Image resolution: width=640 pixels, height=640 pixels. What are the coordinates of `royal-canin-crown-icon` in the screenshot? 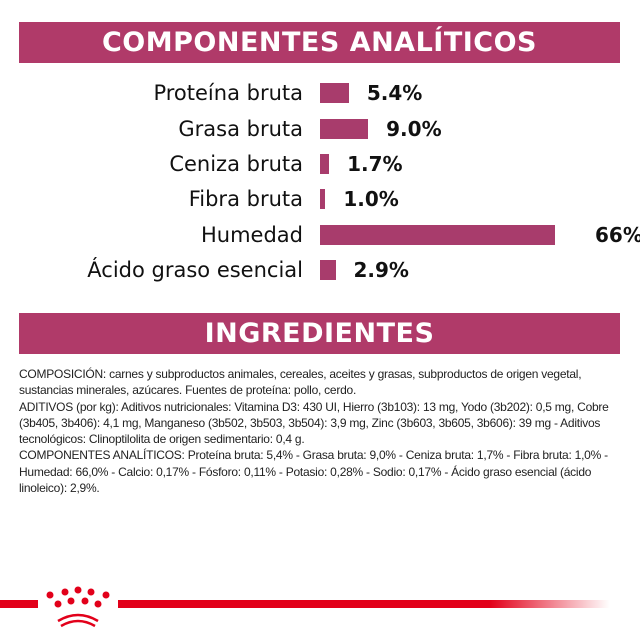 It's located at (78, 610).